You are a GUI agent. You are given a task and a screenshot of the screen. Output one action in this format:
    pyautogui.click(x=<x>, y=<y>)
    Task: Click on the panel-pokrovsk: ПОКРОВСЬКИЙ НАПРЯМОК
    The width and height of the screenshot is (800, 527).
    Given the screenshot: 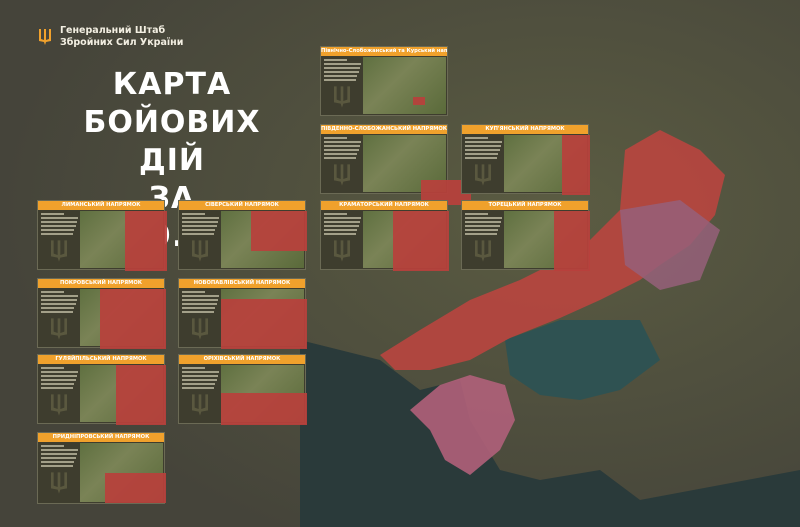 What is the action you would take?
    pyautogui.click(x=101, y=313)
    